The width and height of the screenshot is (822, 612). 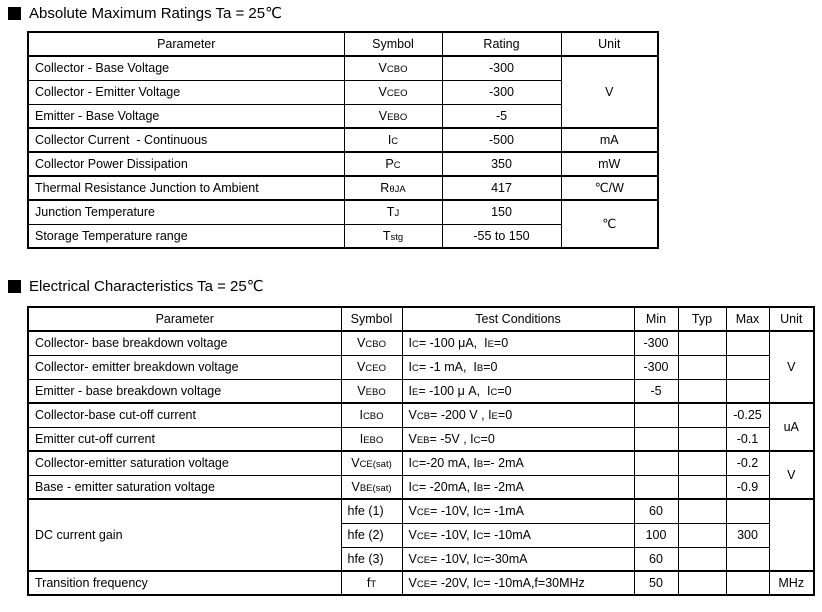 I want to click on table-cell: fT, so click(x=371, y=583).